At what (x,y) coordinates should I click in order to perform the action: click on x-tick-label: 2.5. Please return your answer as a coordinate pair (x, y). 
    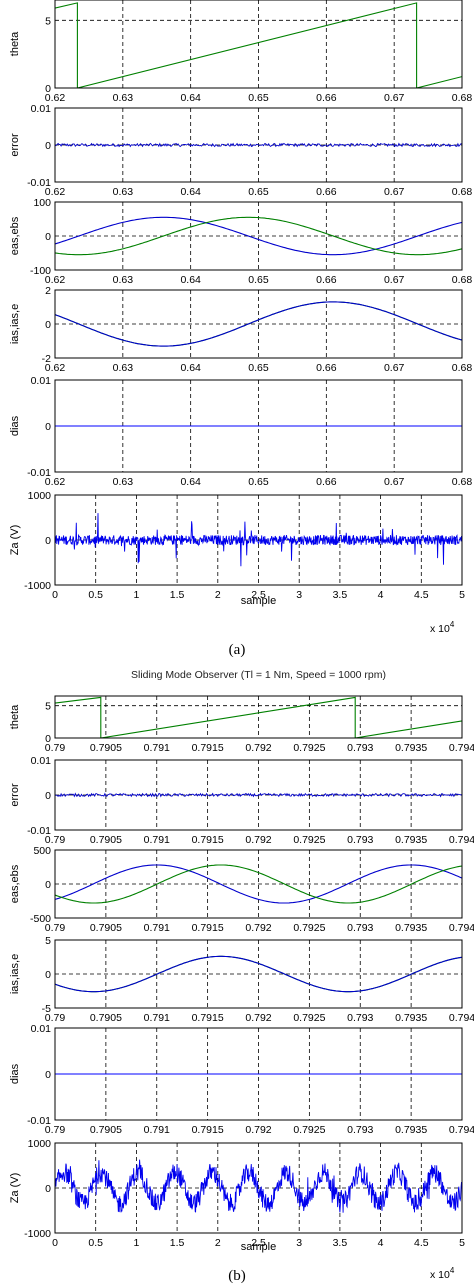
    Looking at the image, I should click on (258, 595).